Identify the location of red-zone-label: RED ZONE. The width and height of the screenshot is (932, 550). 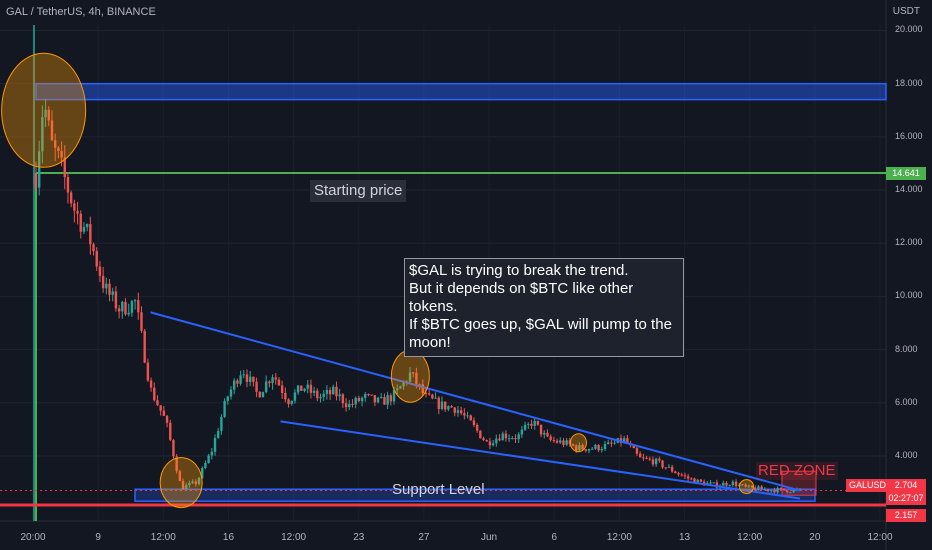
(797, 471).